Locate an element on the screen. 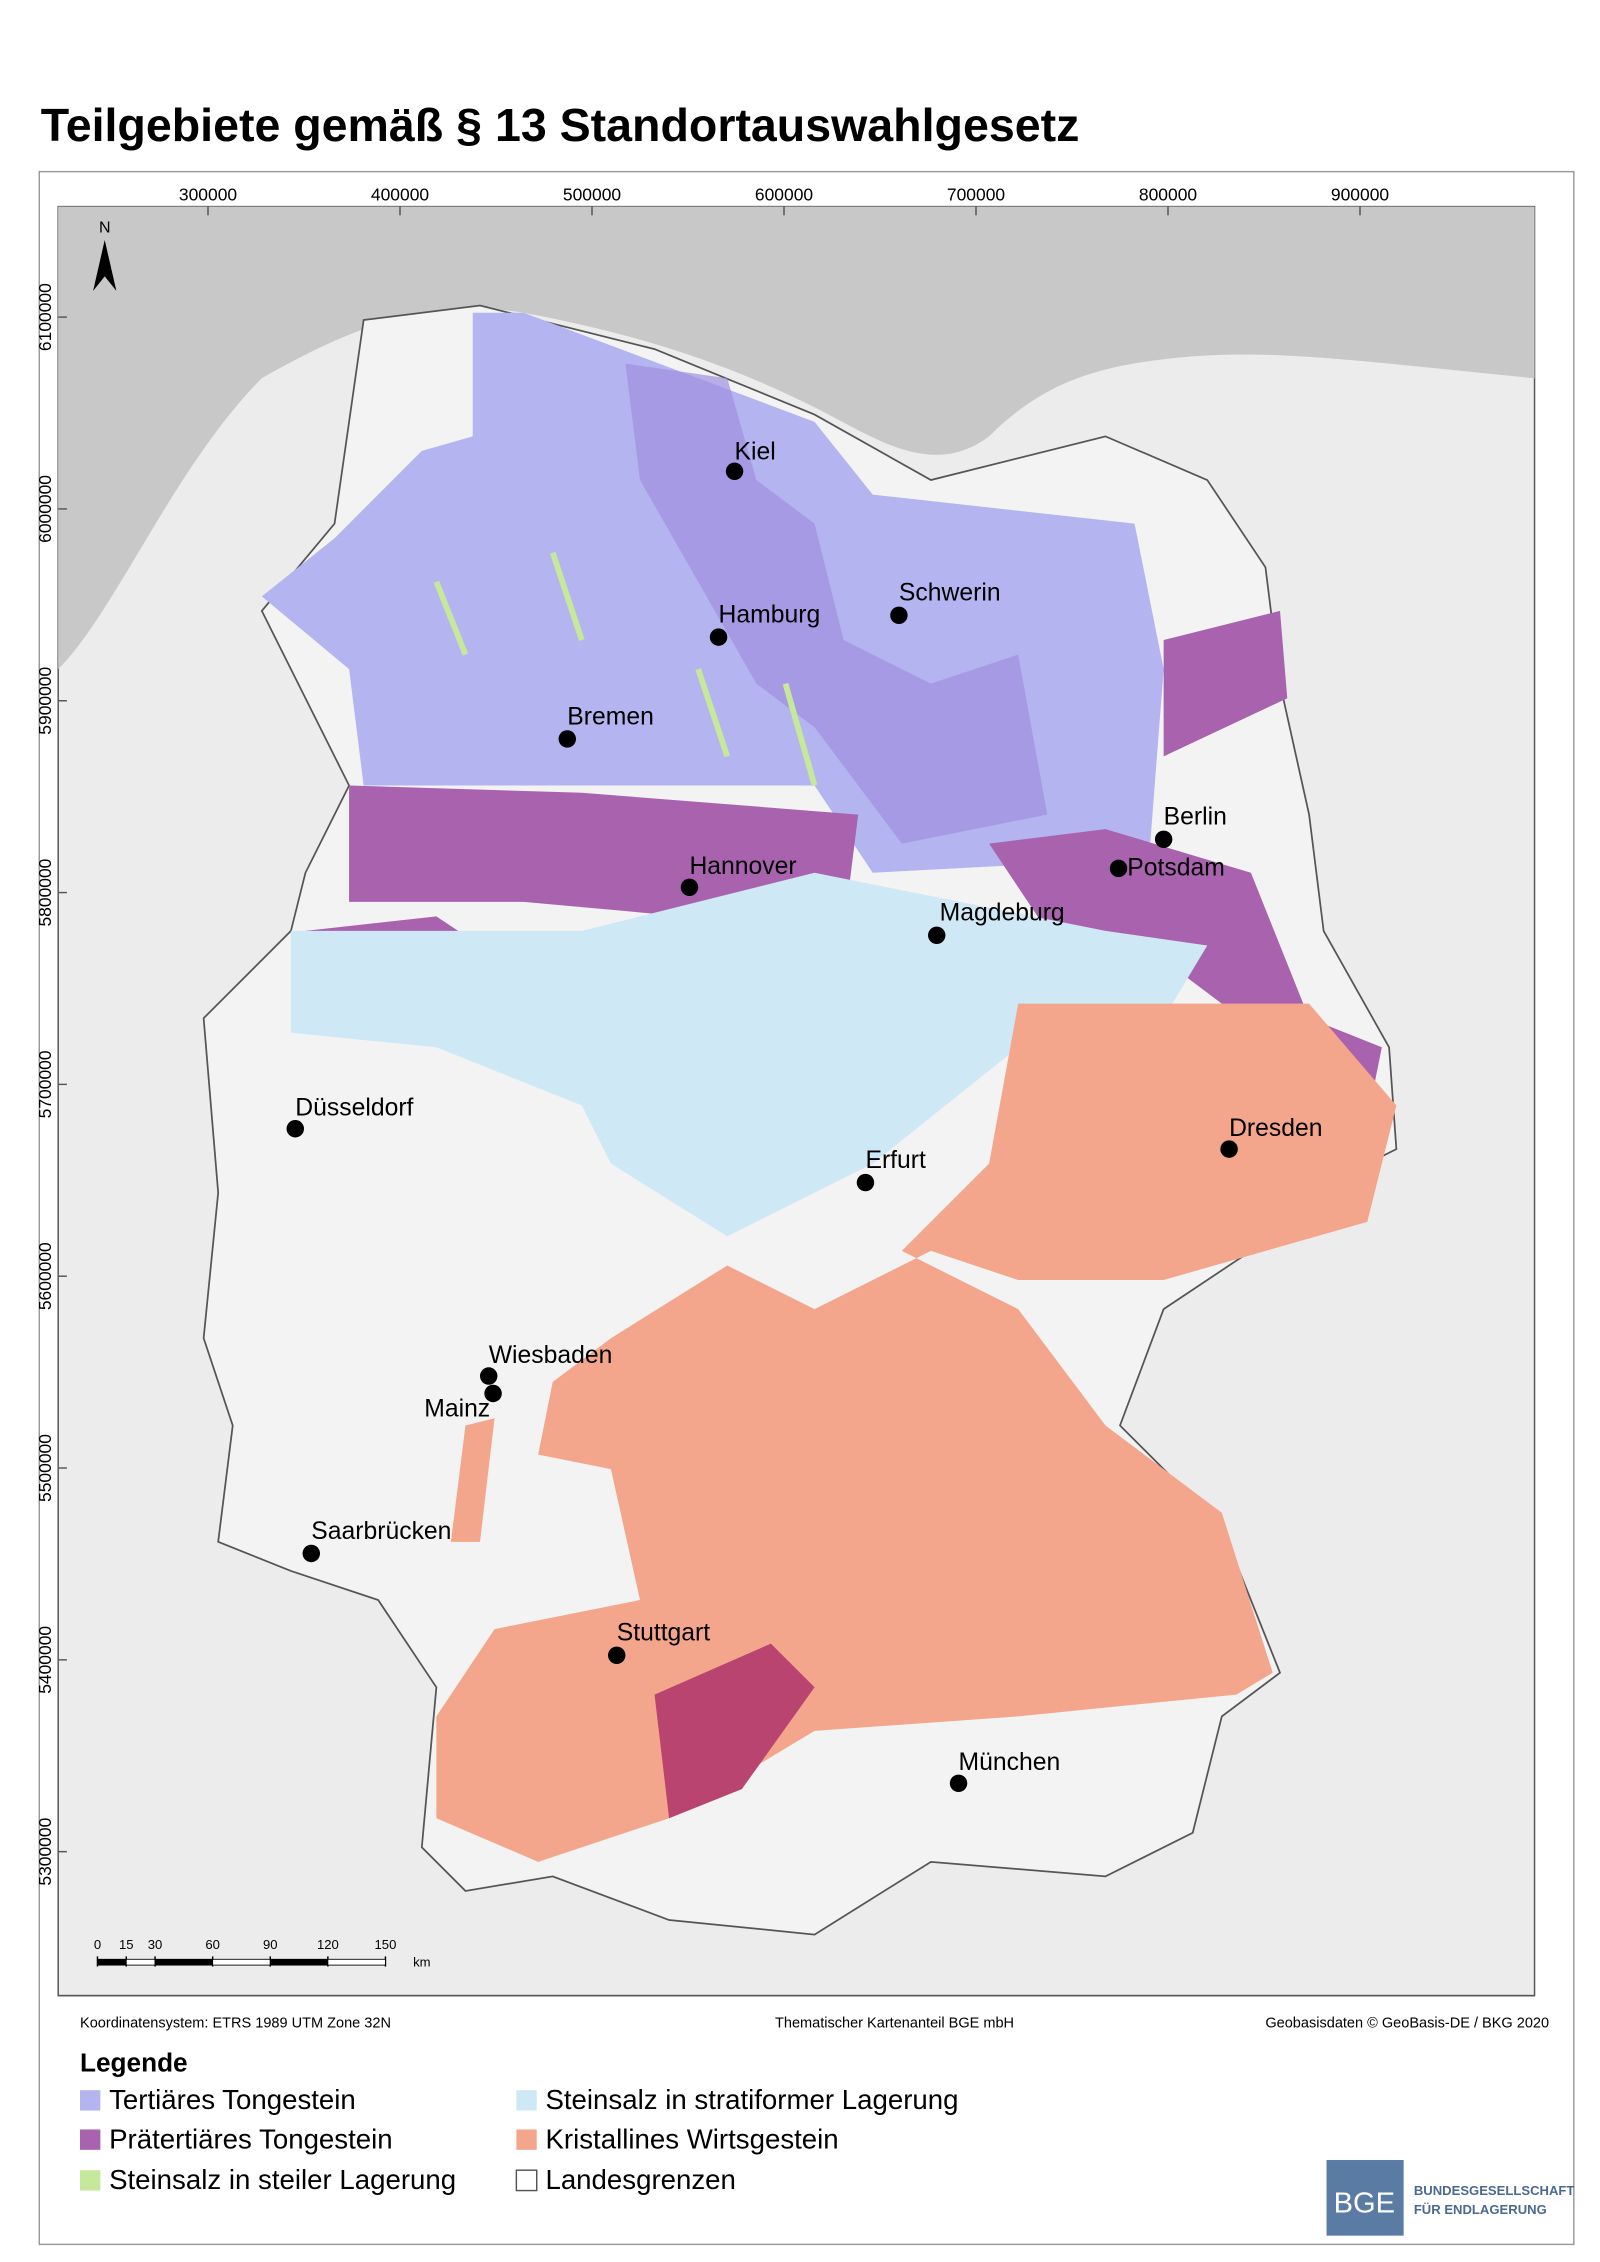 The height and width of the screenshot is (2262, 1600). x-tick-label: 700000 is located at coordinates (976, 195).